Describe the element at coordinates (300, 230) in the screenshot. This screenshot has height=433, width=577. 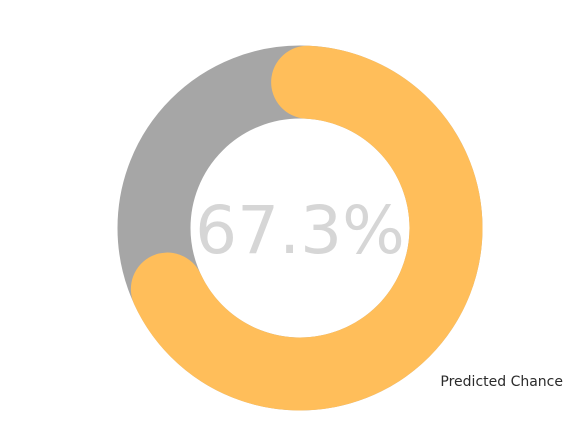
I see `center-percentage-label: 67.3%` at that location.